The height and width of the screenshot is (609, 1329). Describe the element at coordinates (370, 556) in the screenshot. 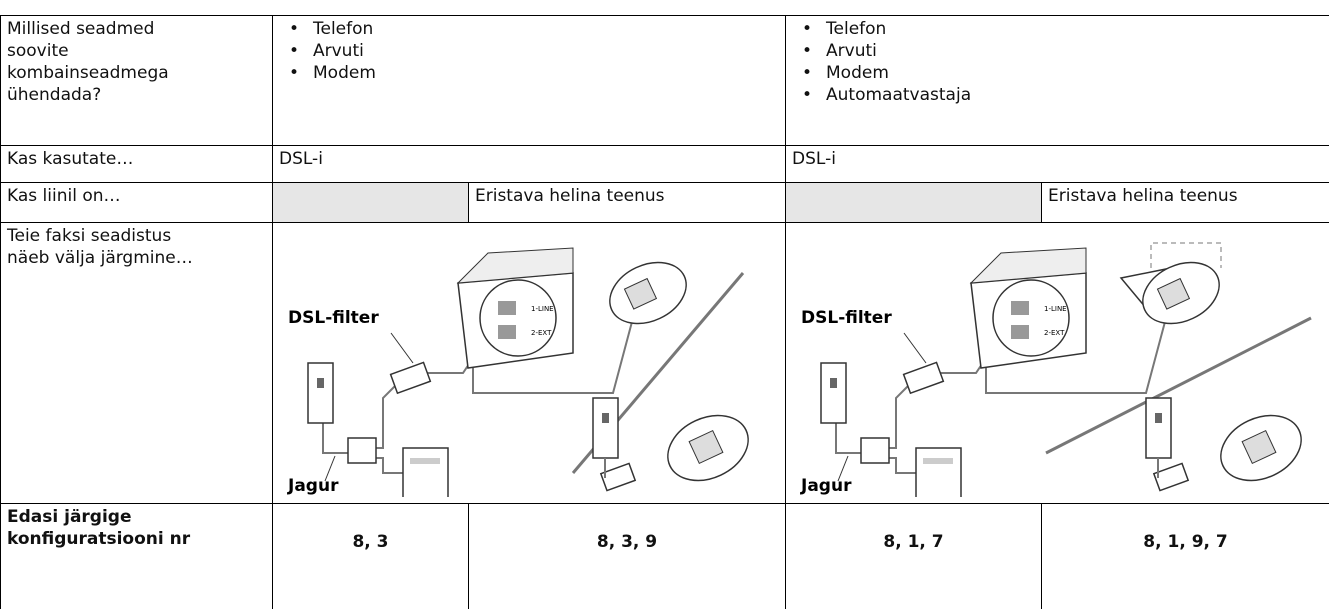

I see `config-value: 8, 3` at that location.